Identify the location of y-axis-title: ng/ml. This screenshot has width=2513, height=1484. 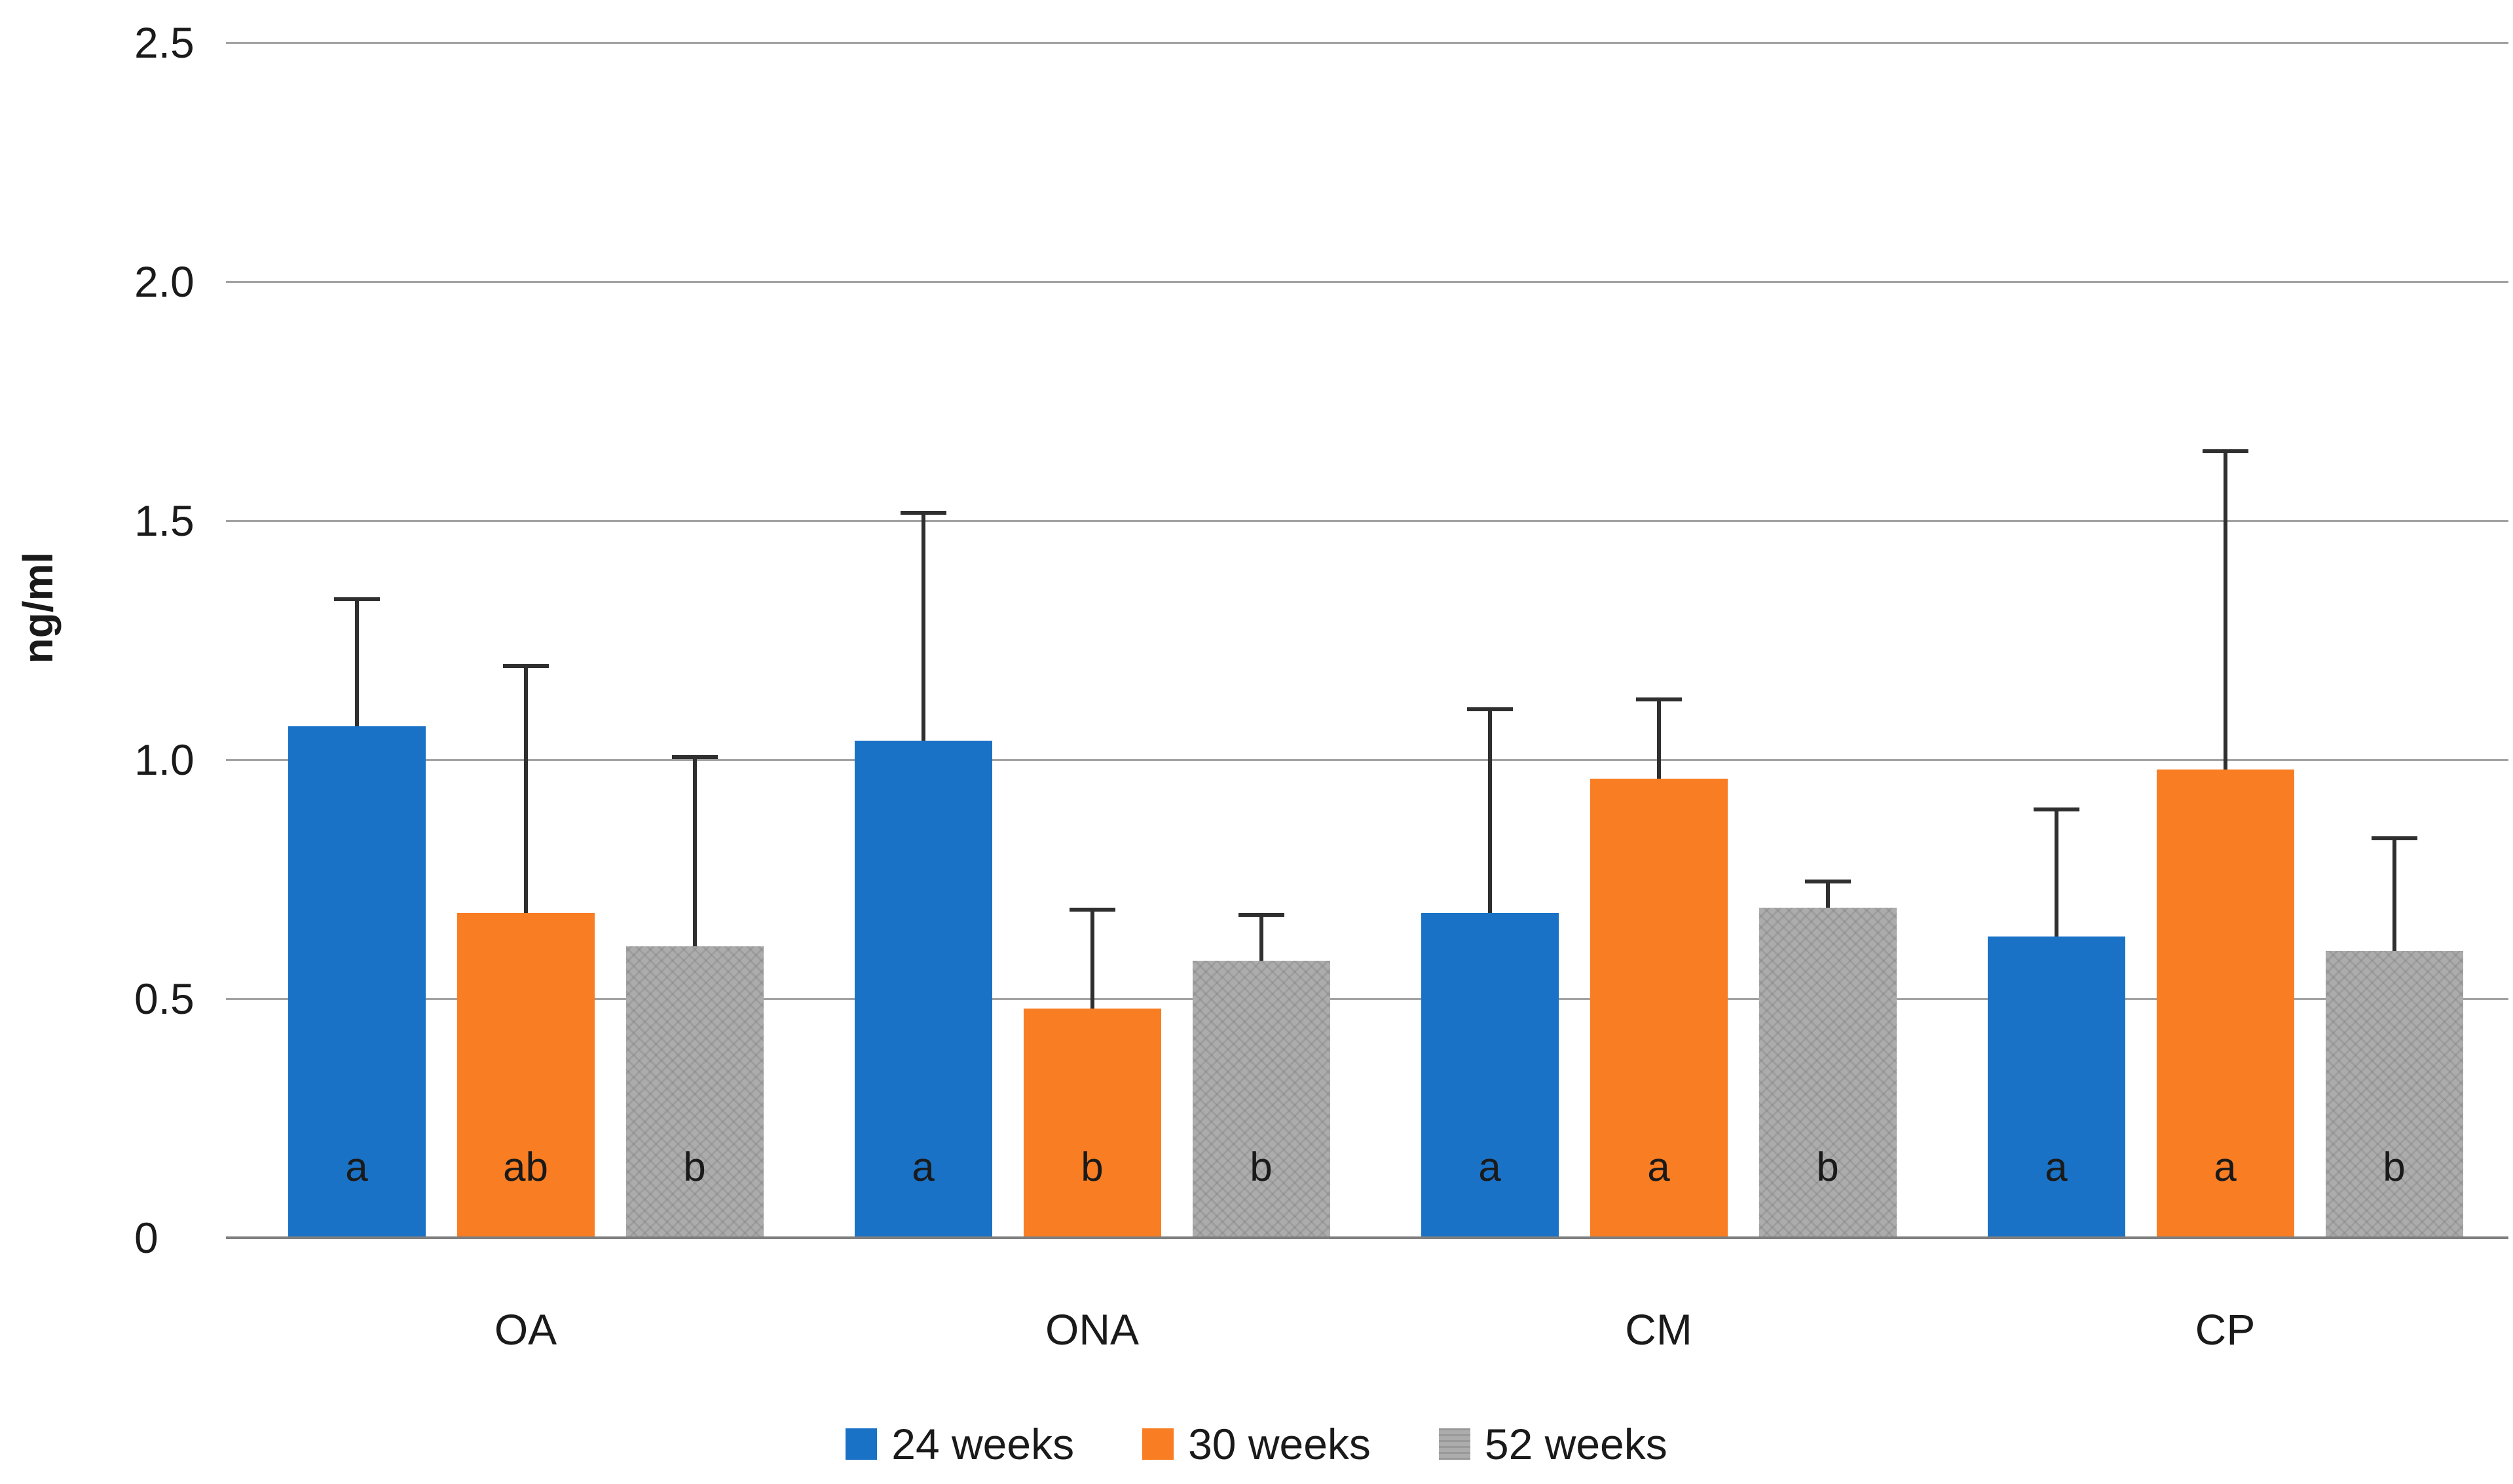
(38, 607).